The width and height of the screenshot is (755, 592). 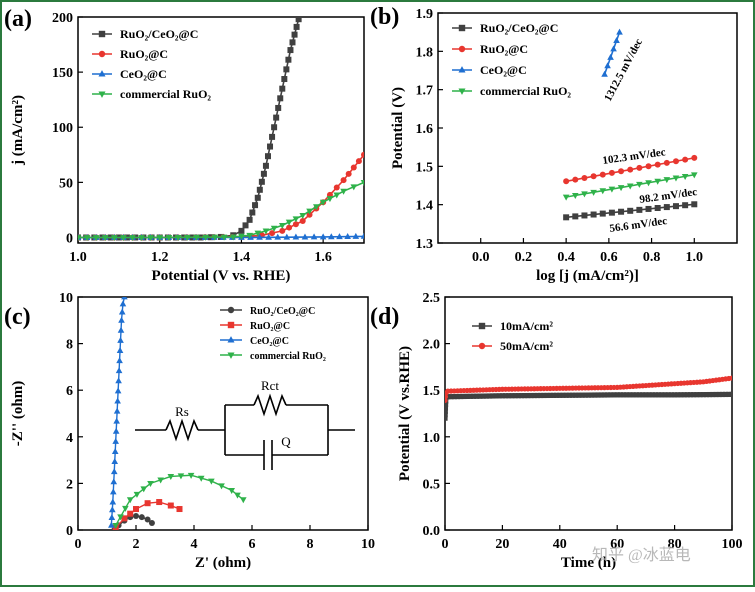 What do you see at coordinates (69, 238) in the screenshot?
I see `y-tick-label: 0` at bounding box center [69, 238].